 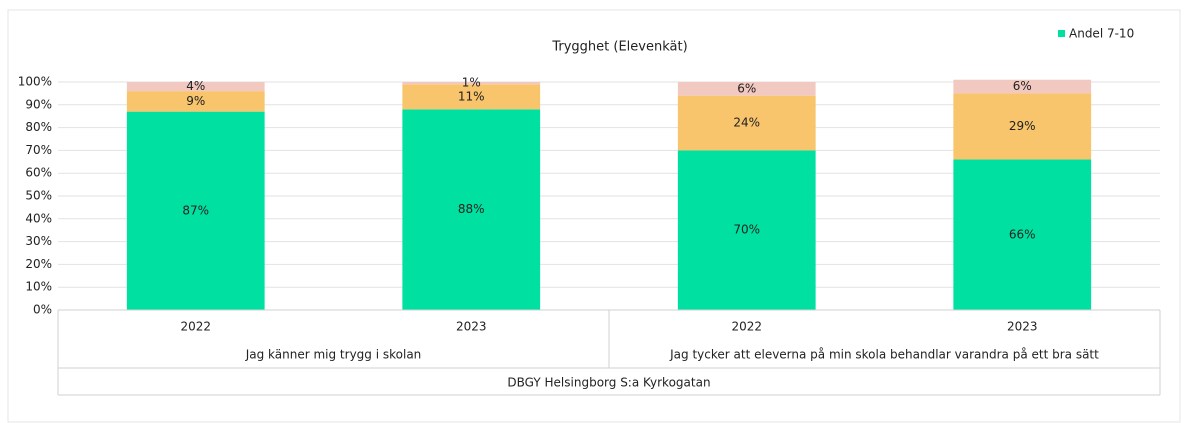 I want to click on y-tick-label: 70%, so click(x=38, y=150).